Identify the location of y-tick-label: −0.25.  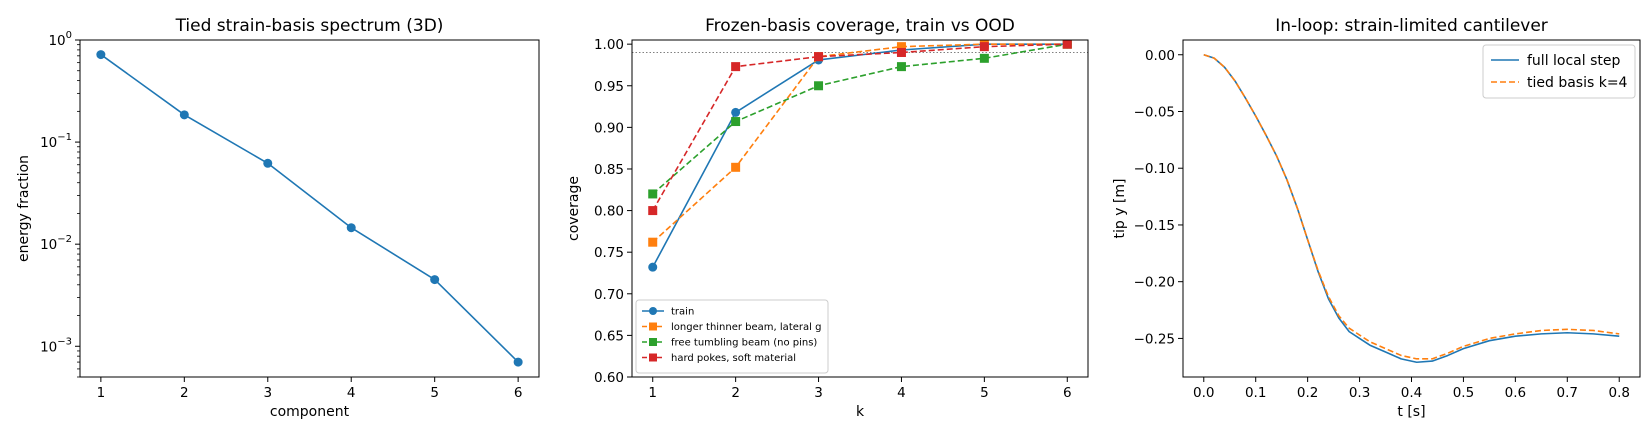
(1154, 339).